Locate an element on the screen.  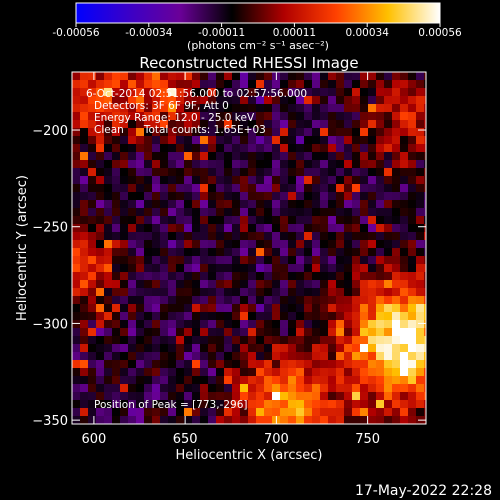
colorbar-strip is located at coordinates (258, 13).